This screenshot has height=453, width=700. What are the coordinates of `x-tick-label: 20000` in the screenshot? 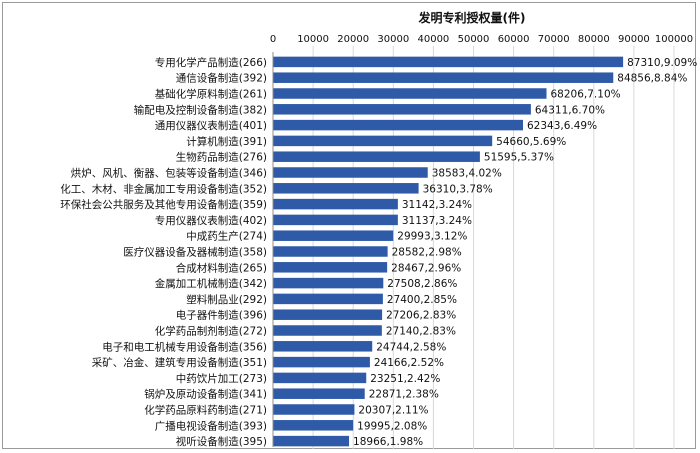 It's located at (353, 39).